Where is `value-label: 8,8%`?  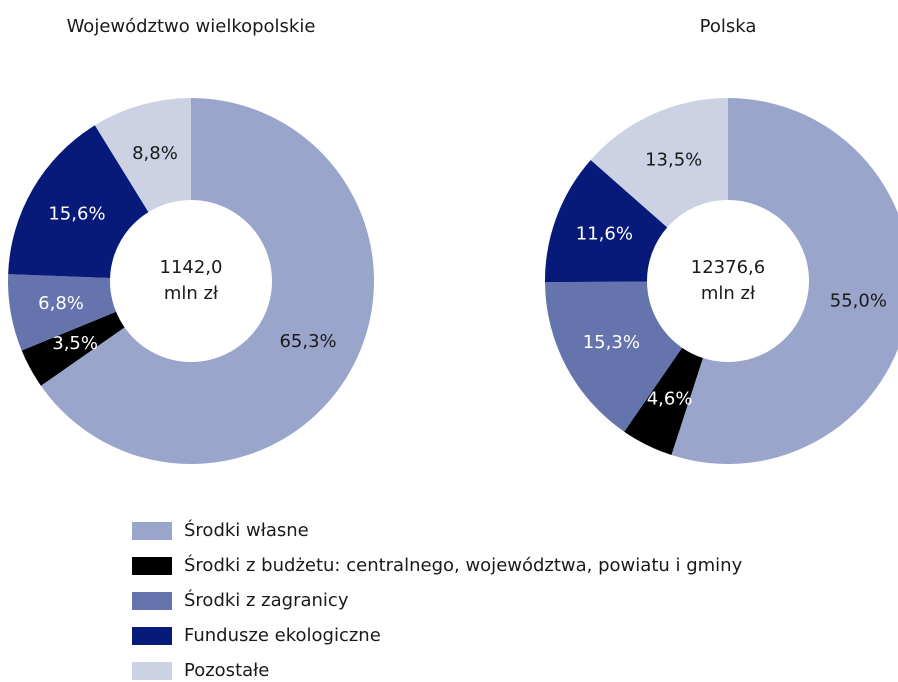 value-label: 8,8% is located at coordinates (155, 153).